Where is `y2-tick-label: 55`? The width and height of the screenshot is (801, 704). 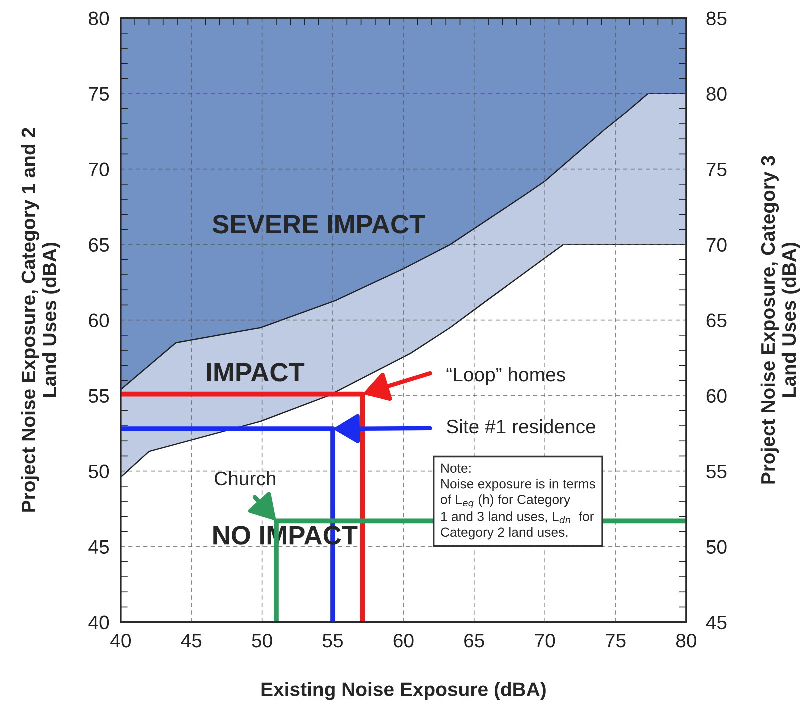 y2-tick-label: 55 is located at coordinates (716, 471).